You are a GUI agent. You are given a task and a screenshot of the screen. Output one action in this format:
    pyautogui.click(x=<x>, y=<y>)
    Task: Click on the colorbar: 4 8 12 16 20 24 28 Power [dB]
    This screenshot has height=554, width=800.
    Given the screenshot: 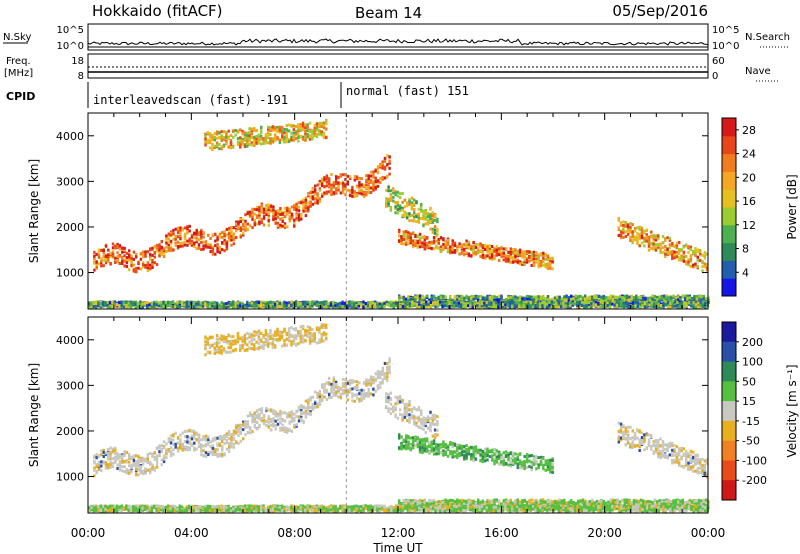 What is the action you would take?
    pyautogui.click(x=760, y=207)
    